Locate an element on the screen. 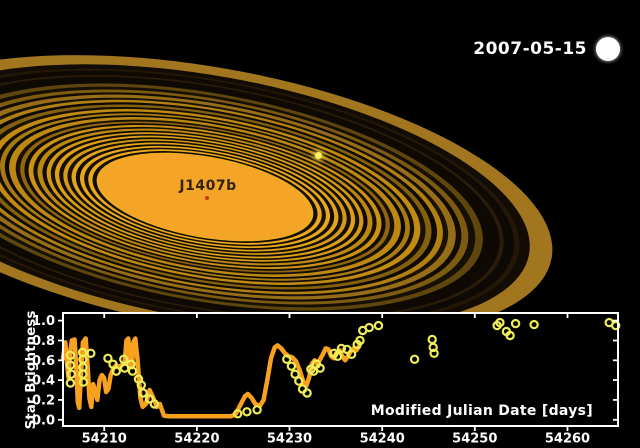  svg-text: 0.8 is located at coordinates (43, 341).